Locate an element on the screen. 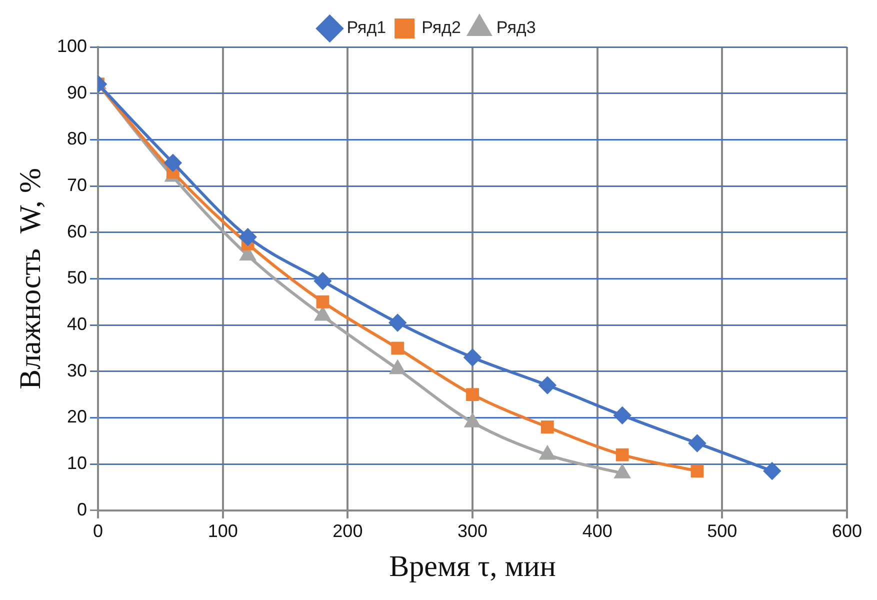 The image size is (877, 600). y-tick-label: 90 is located at coordinates (77, 92).